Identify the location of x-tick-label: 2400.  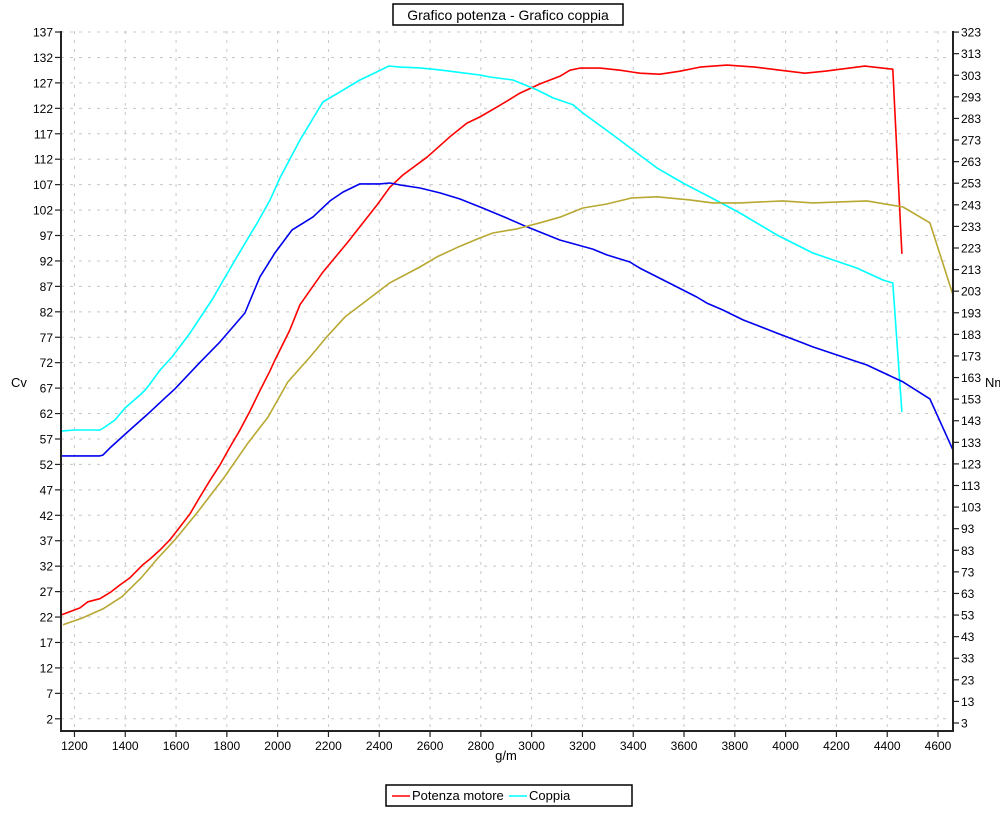
(379, 746).